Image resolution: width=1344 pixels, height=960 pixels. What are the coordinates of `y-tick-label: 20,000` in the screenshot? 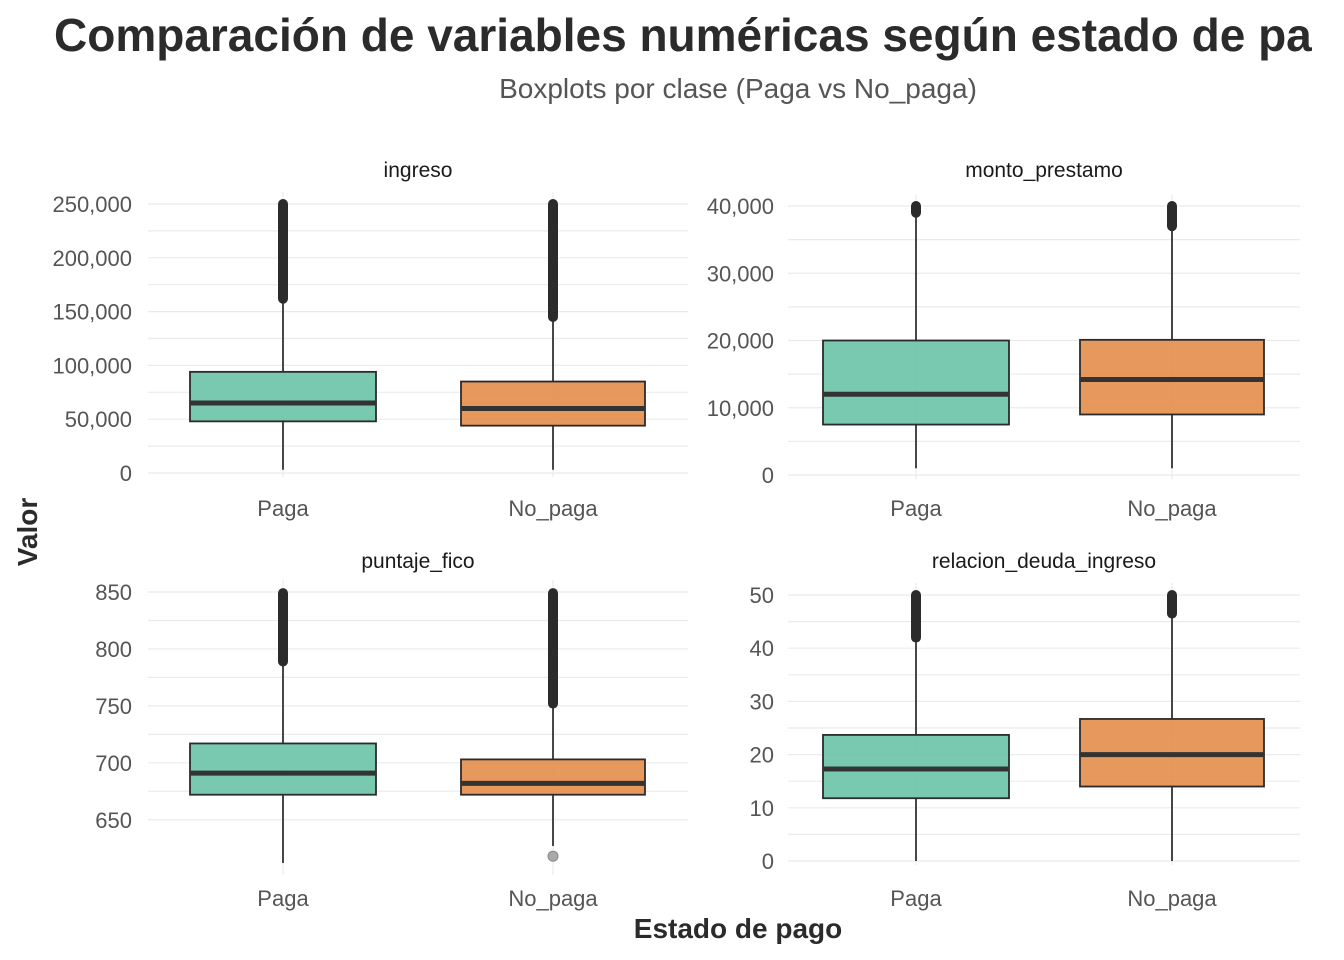 It's located at (740, 341).